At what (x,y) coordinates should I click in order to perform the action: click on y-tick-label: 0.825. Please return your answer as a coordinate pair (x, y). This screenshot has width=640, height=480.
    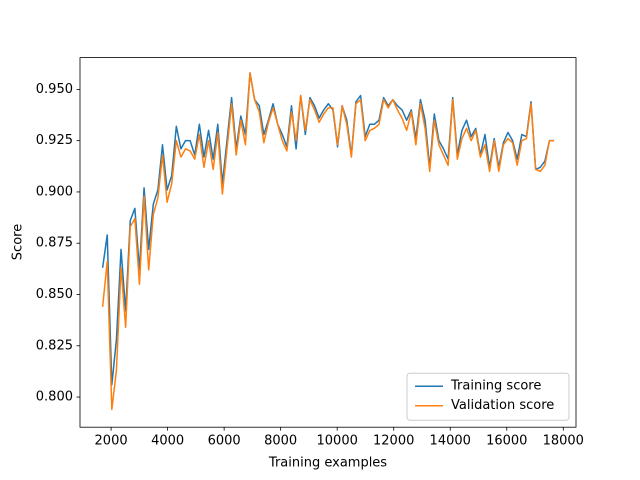
    Looking at the image, I should click on (54, 345).